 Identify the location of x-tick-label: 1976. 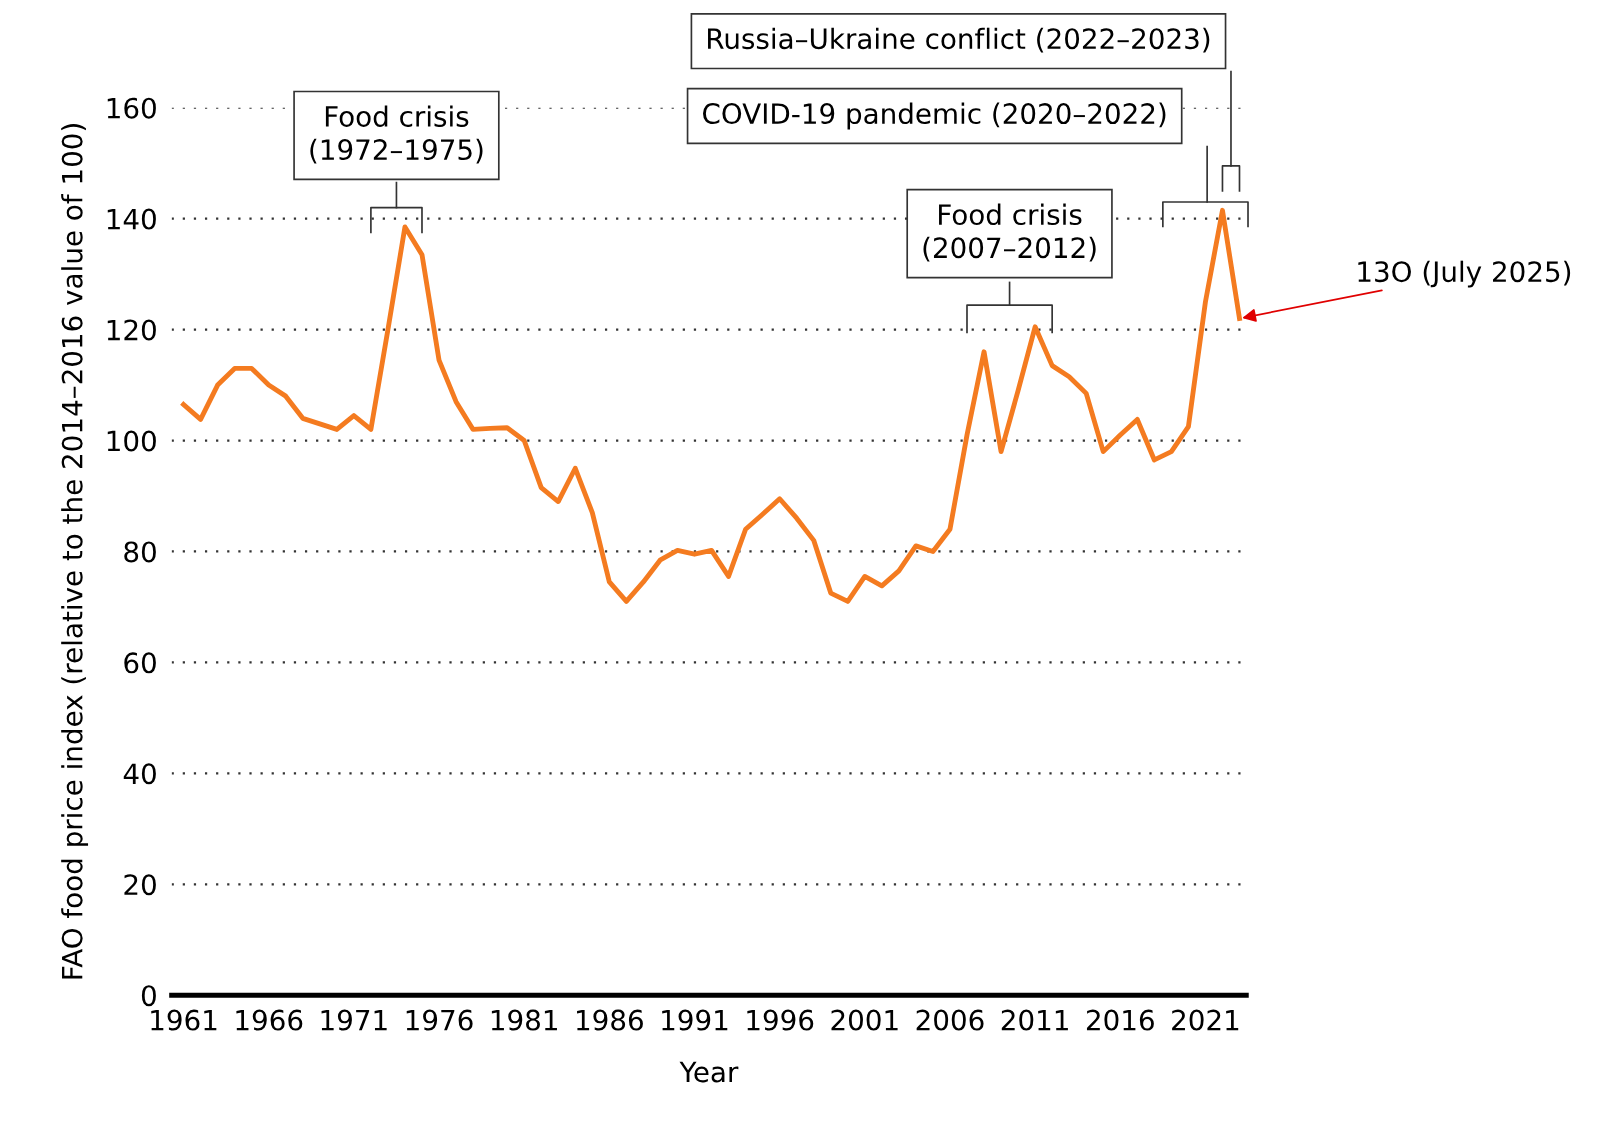
(439, 1020).